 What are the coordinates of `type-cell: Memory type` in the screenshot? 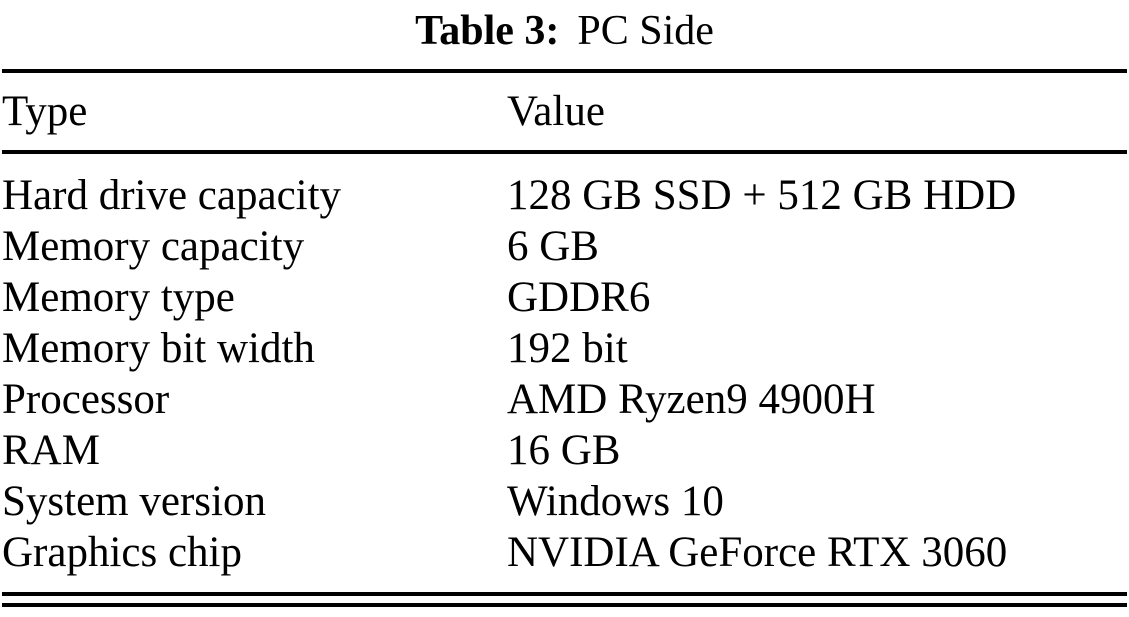 It's located at (118, 297).